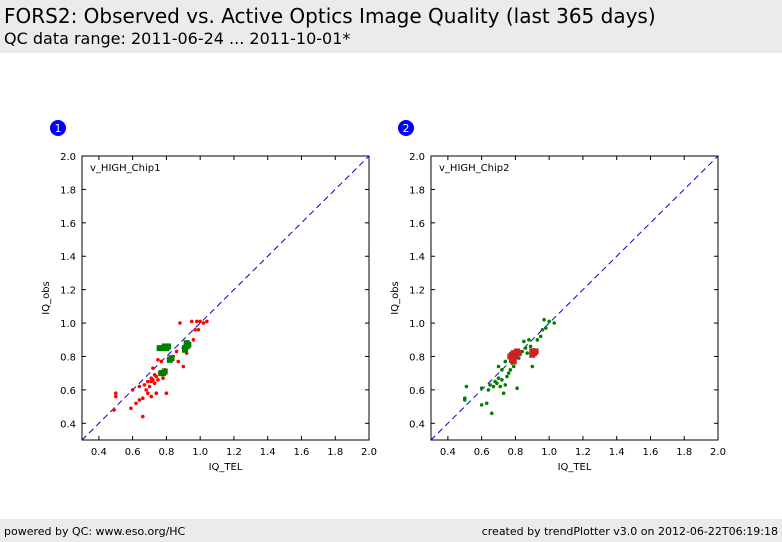 This screenshot has width=782, height=542. I want to click on panel-label: v_HIGH_Chip2, so click(474, 168).